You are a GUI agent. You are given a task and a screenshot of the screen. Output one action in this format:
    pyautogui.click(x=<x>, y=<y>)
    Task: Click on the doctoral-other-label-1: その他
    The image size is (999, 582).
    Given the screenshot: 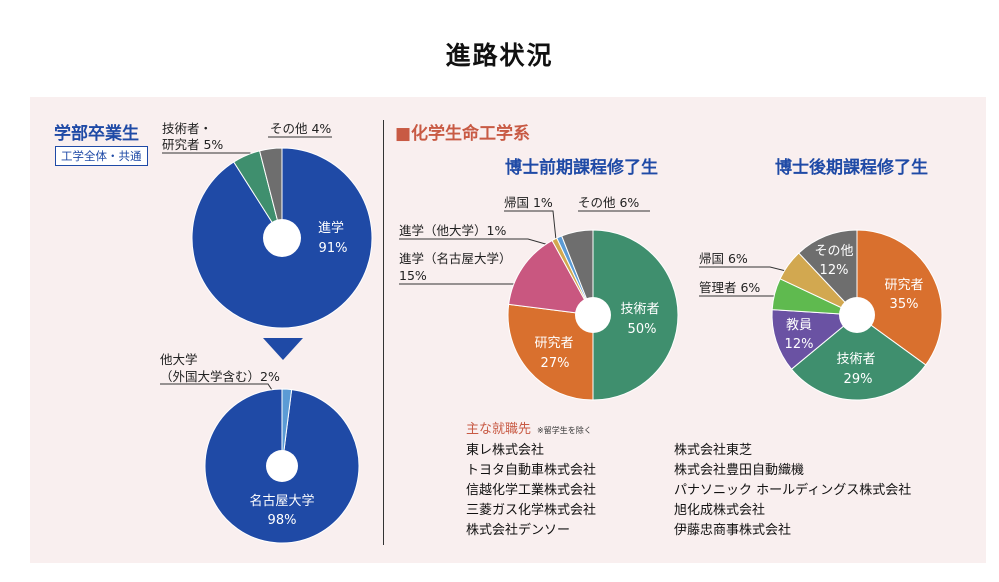 What is the action you would take?
    pyautogui.click(x=833, y=251)
    